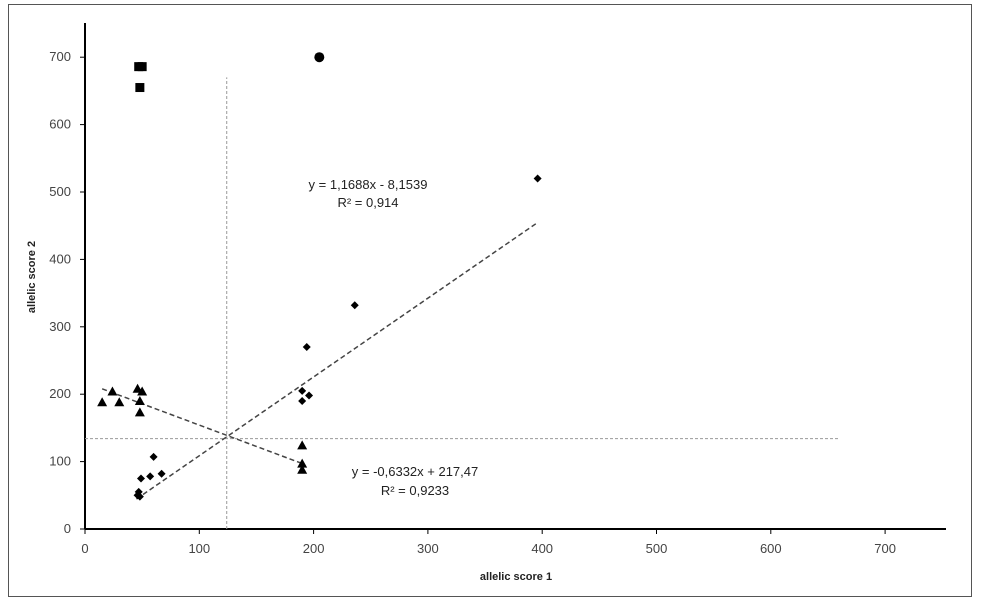 The height and width of the screenshot is (607, 982). What do you see at coordinates (32, 277) in the screenshot?
I see `y-axis-label: allelic score 2` at bounding box center [32, 277].